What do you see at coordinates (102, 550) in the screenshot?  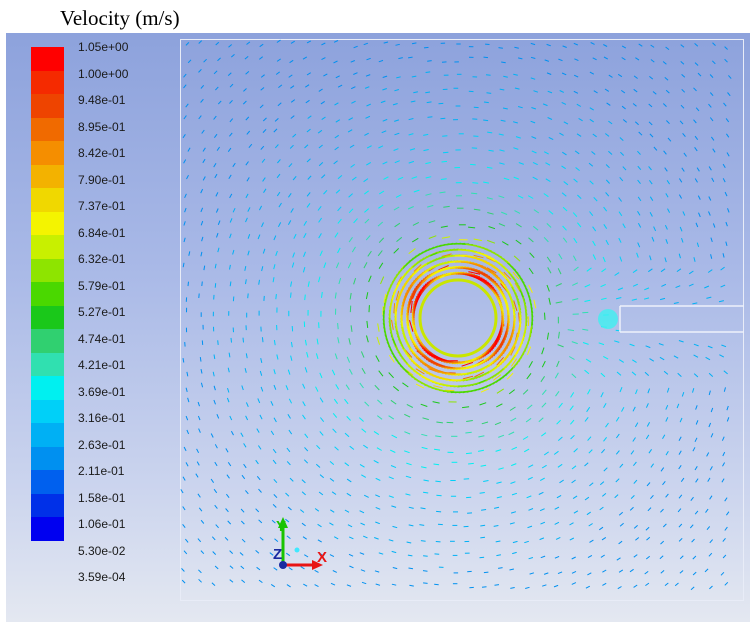 I see `legend-tick-label: 5.30e-02` at bounding box center [102, 550].